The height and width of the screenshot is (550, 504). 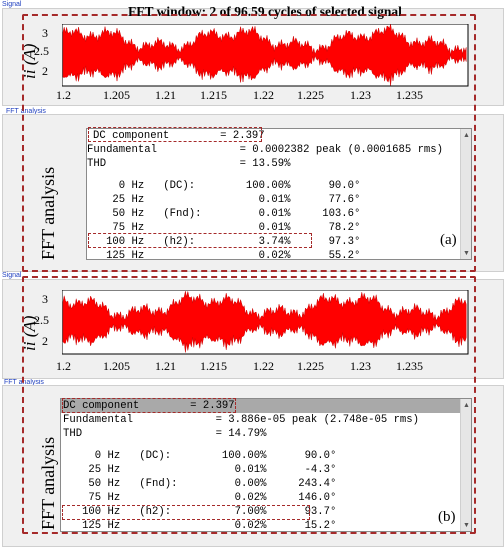 I want to click on harmonic-row: 25 Hz 0.01% -4.3°, so click(x=200, y=470).